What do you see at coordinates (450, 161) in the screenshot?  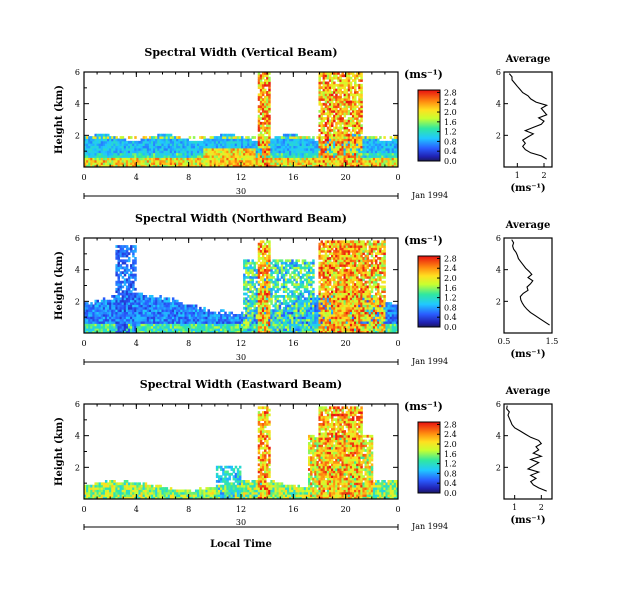 I see `colorbar-tick-label: 0.0` at bounding box center [450, 161].